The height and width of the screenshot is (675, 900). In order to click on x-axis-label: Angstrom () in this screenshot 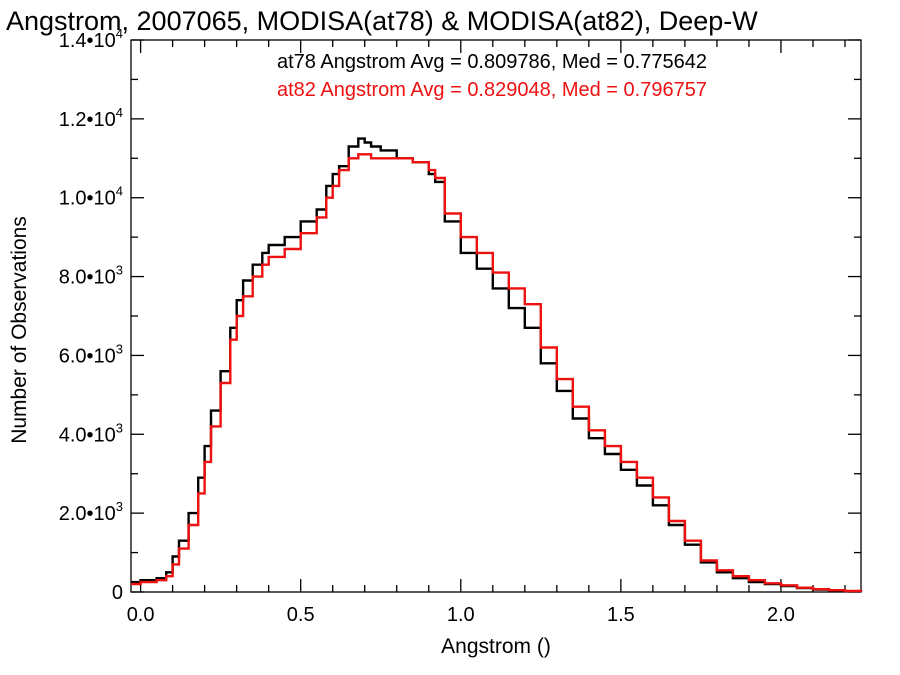, I will do `click(496, 646)`.